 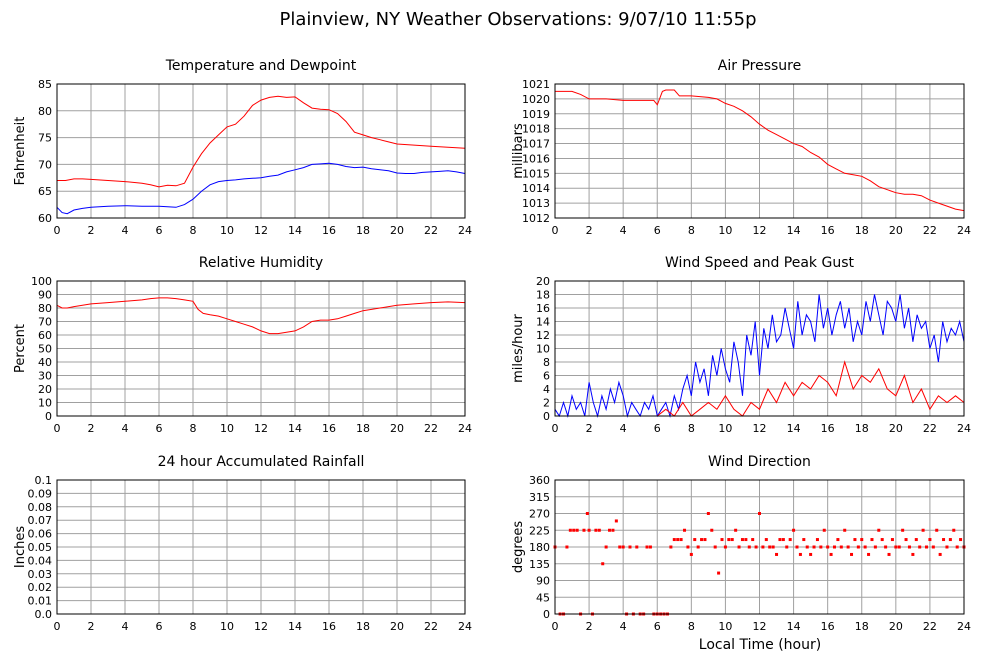 What do you see at coordinates (41, 281) in the screenshot?
I see `y-tick-label: 100` at bounding box center [41, 281].